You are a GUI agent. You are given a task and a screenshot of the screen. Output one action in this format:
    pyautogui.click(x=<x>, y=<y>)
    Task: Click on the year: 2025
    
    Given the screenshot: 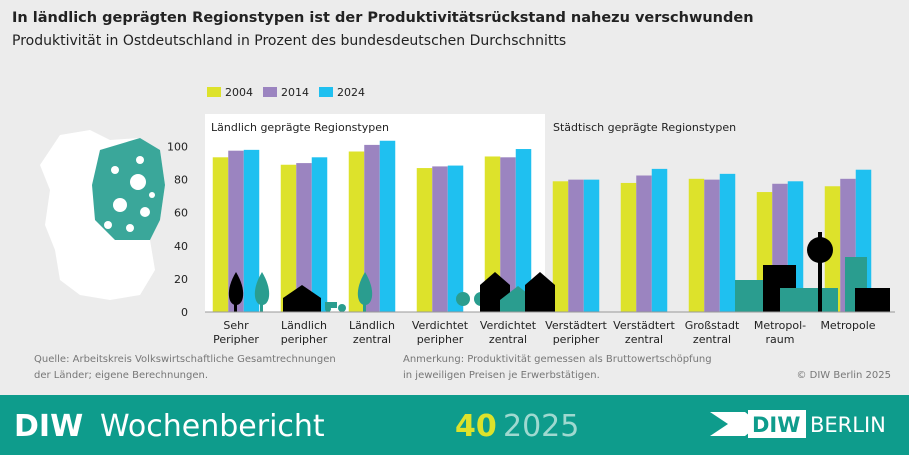 What is the action you would take?
    pyautogui.click(x=541, y=426)
    